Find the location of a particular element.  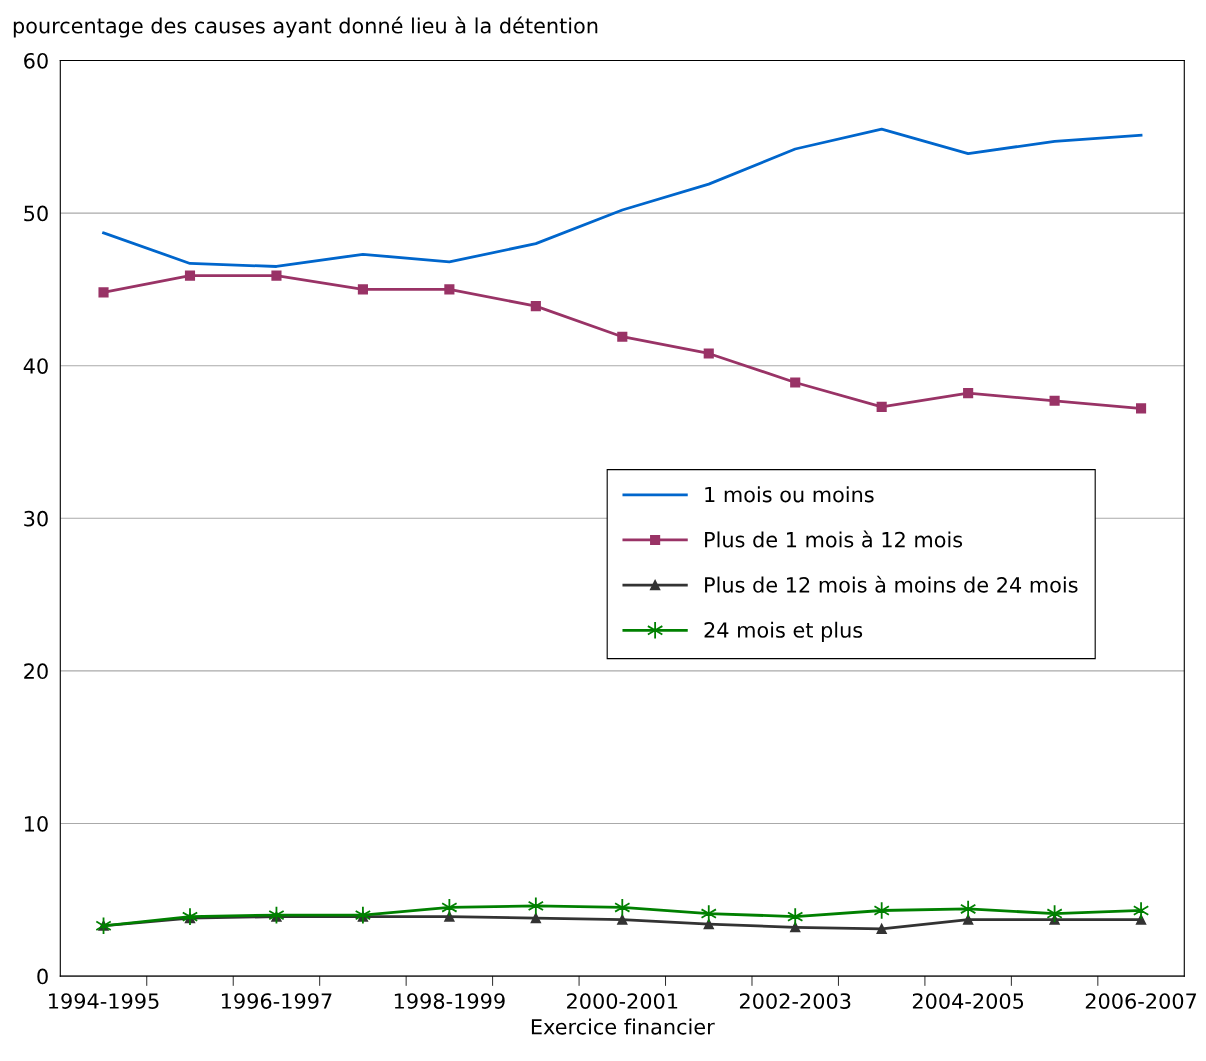

legend-label: Plus de 12 mois à moins de 24 mois is located at coordinates (891, 584).